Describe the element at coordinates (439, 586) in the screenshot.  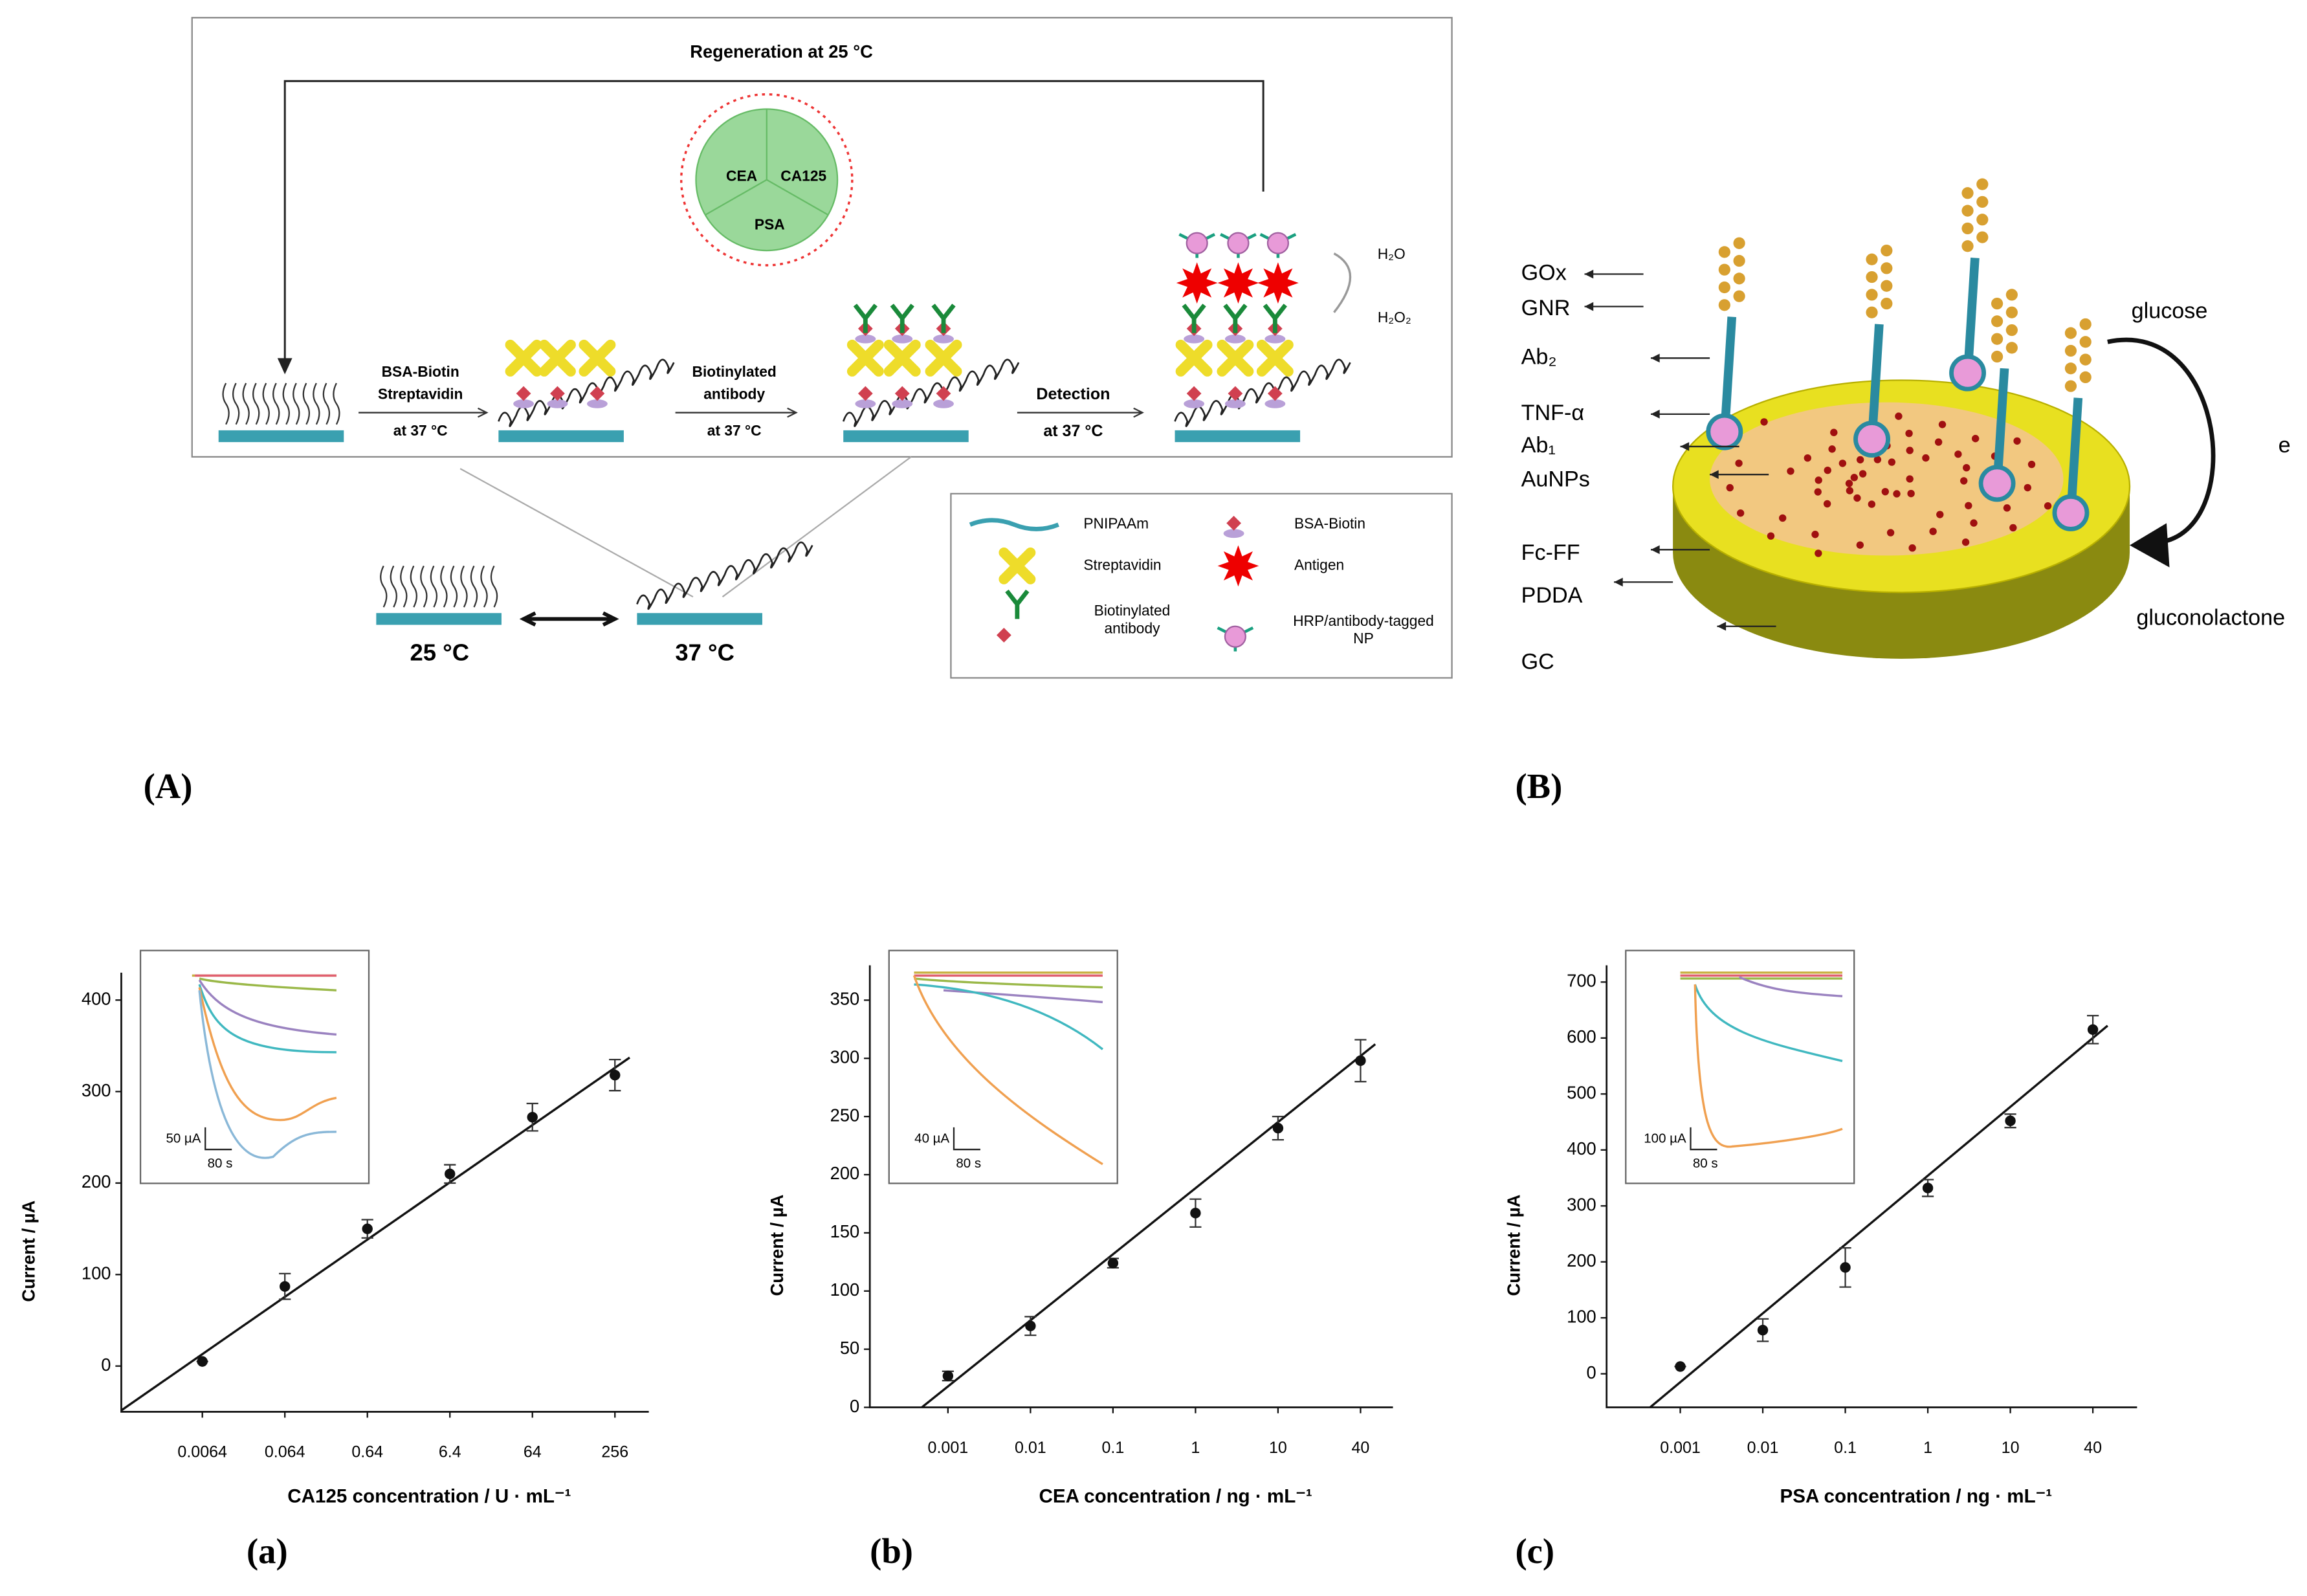
I see `polymer-brush` at that location.